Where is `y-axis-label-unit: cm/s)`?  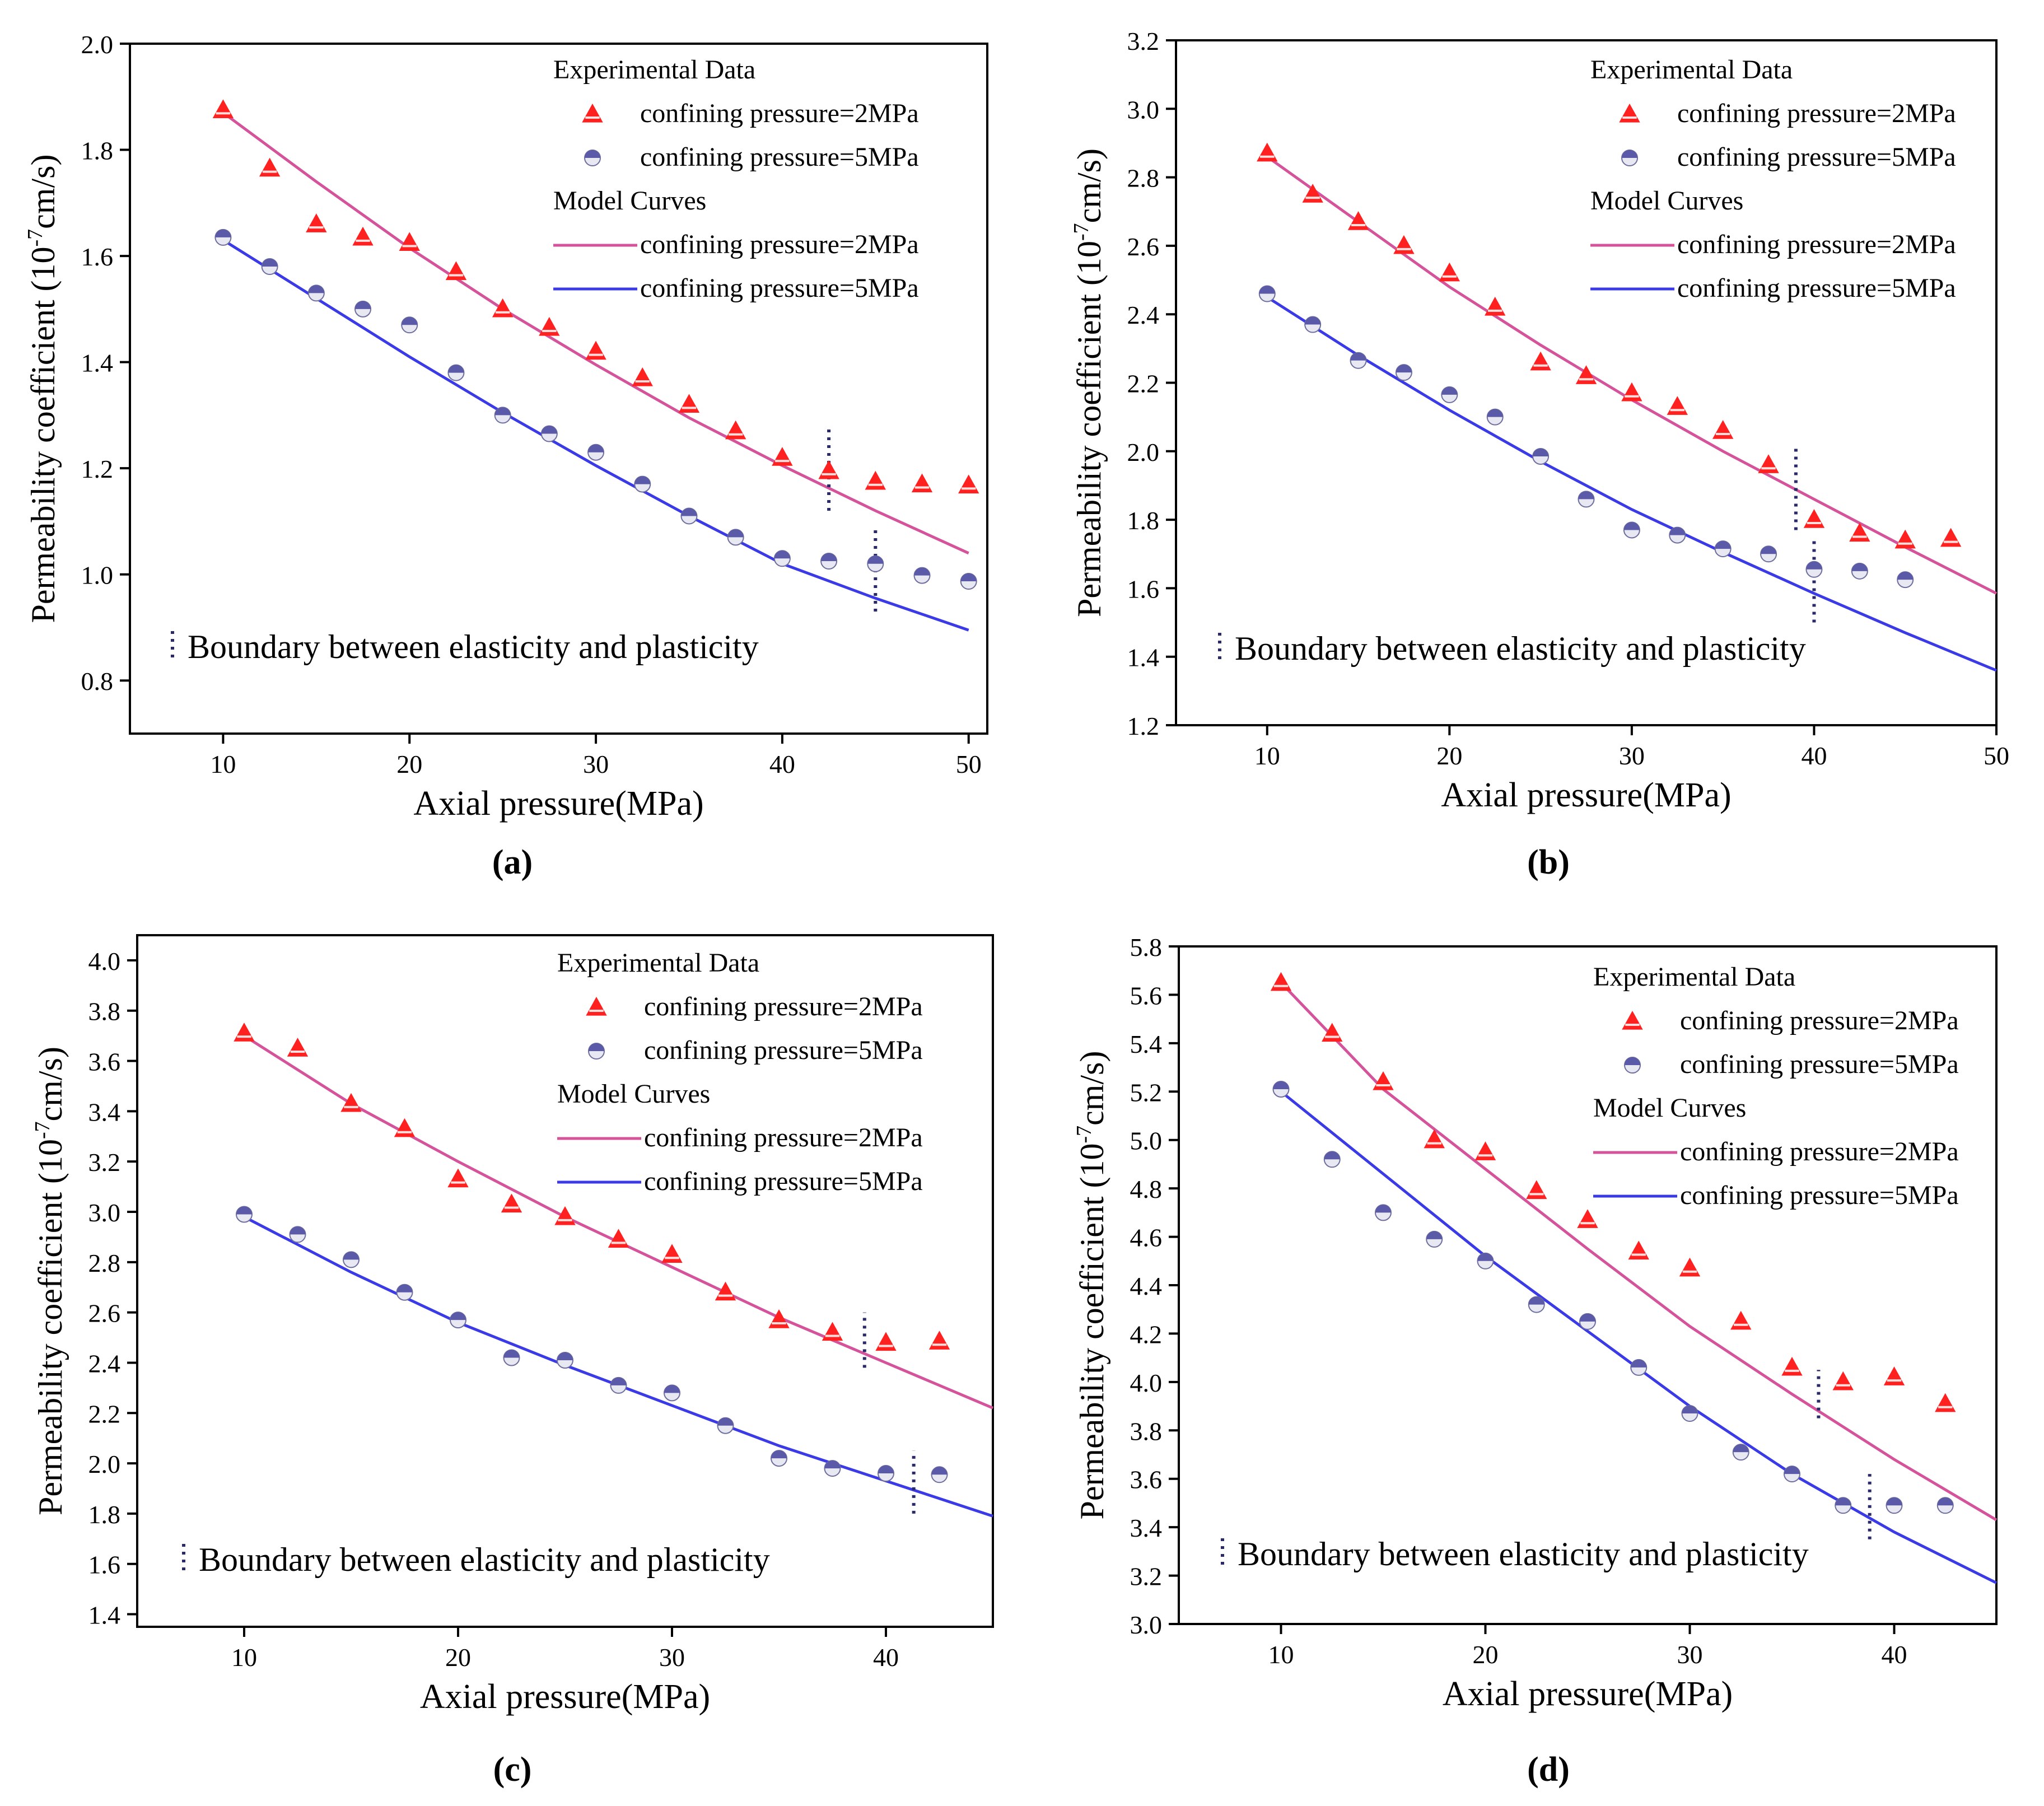 y-axis-label-unit: cm/s) is located at coordinates (1092, 1088).